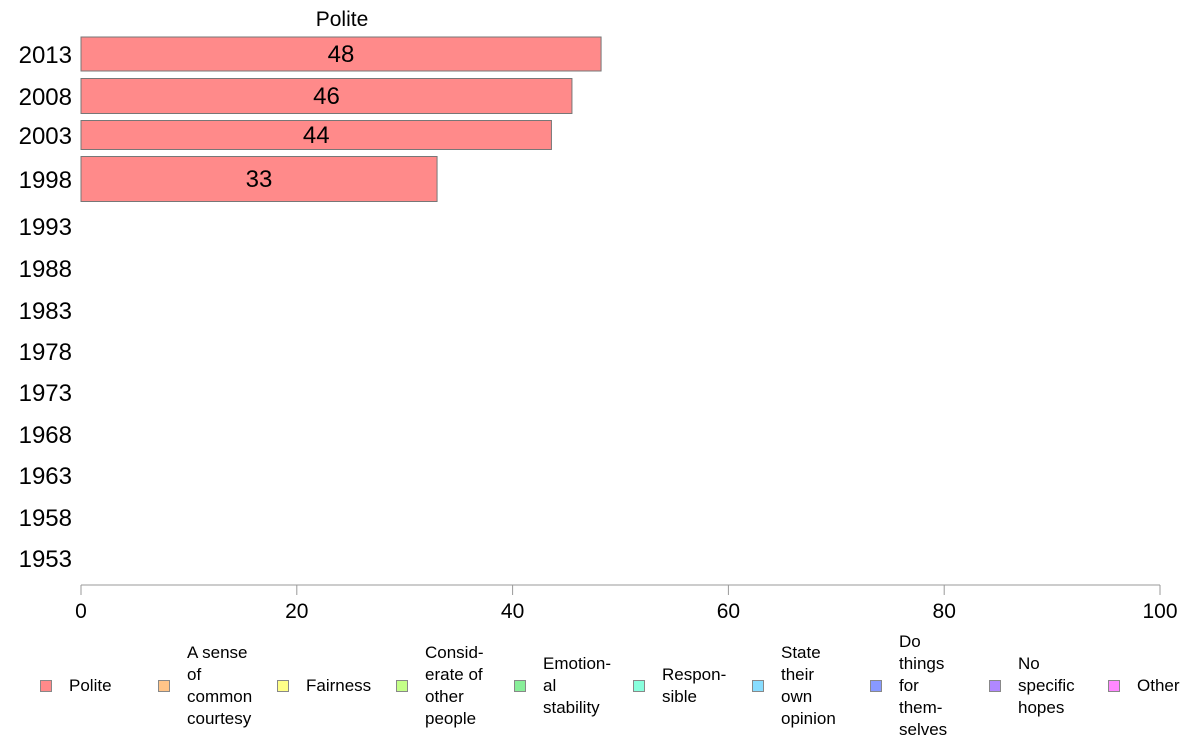 Image resolution: width=1188 pixels, height=741 pixels. I want to click on legend-item-common-courtesy: A sense of common courtesy, so click(205, 686).